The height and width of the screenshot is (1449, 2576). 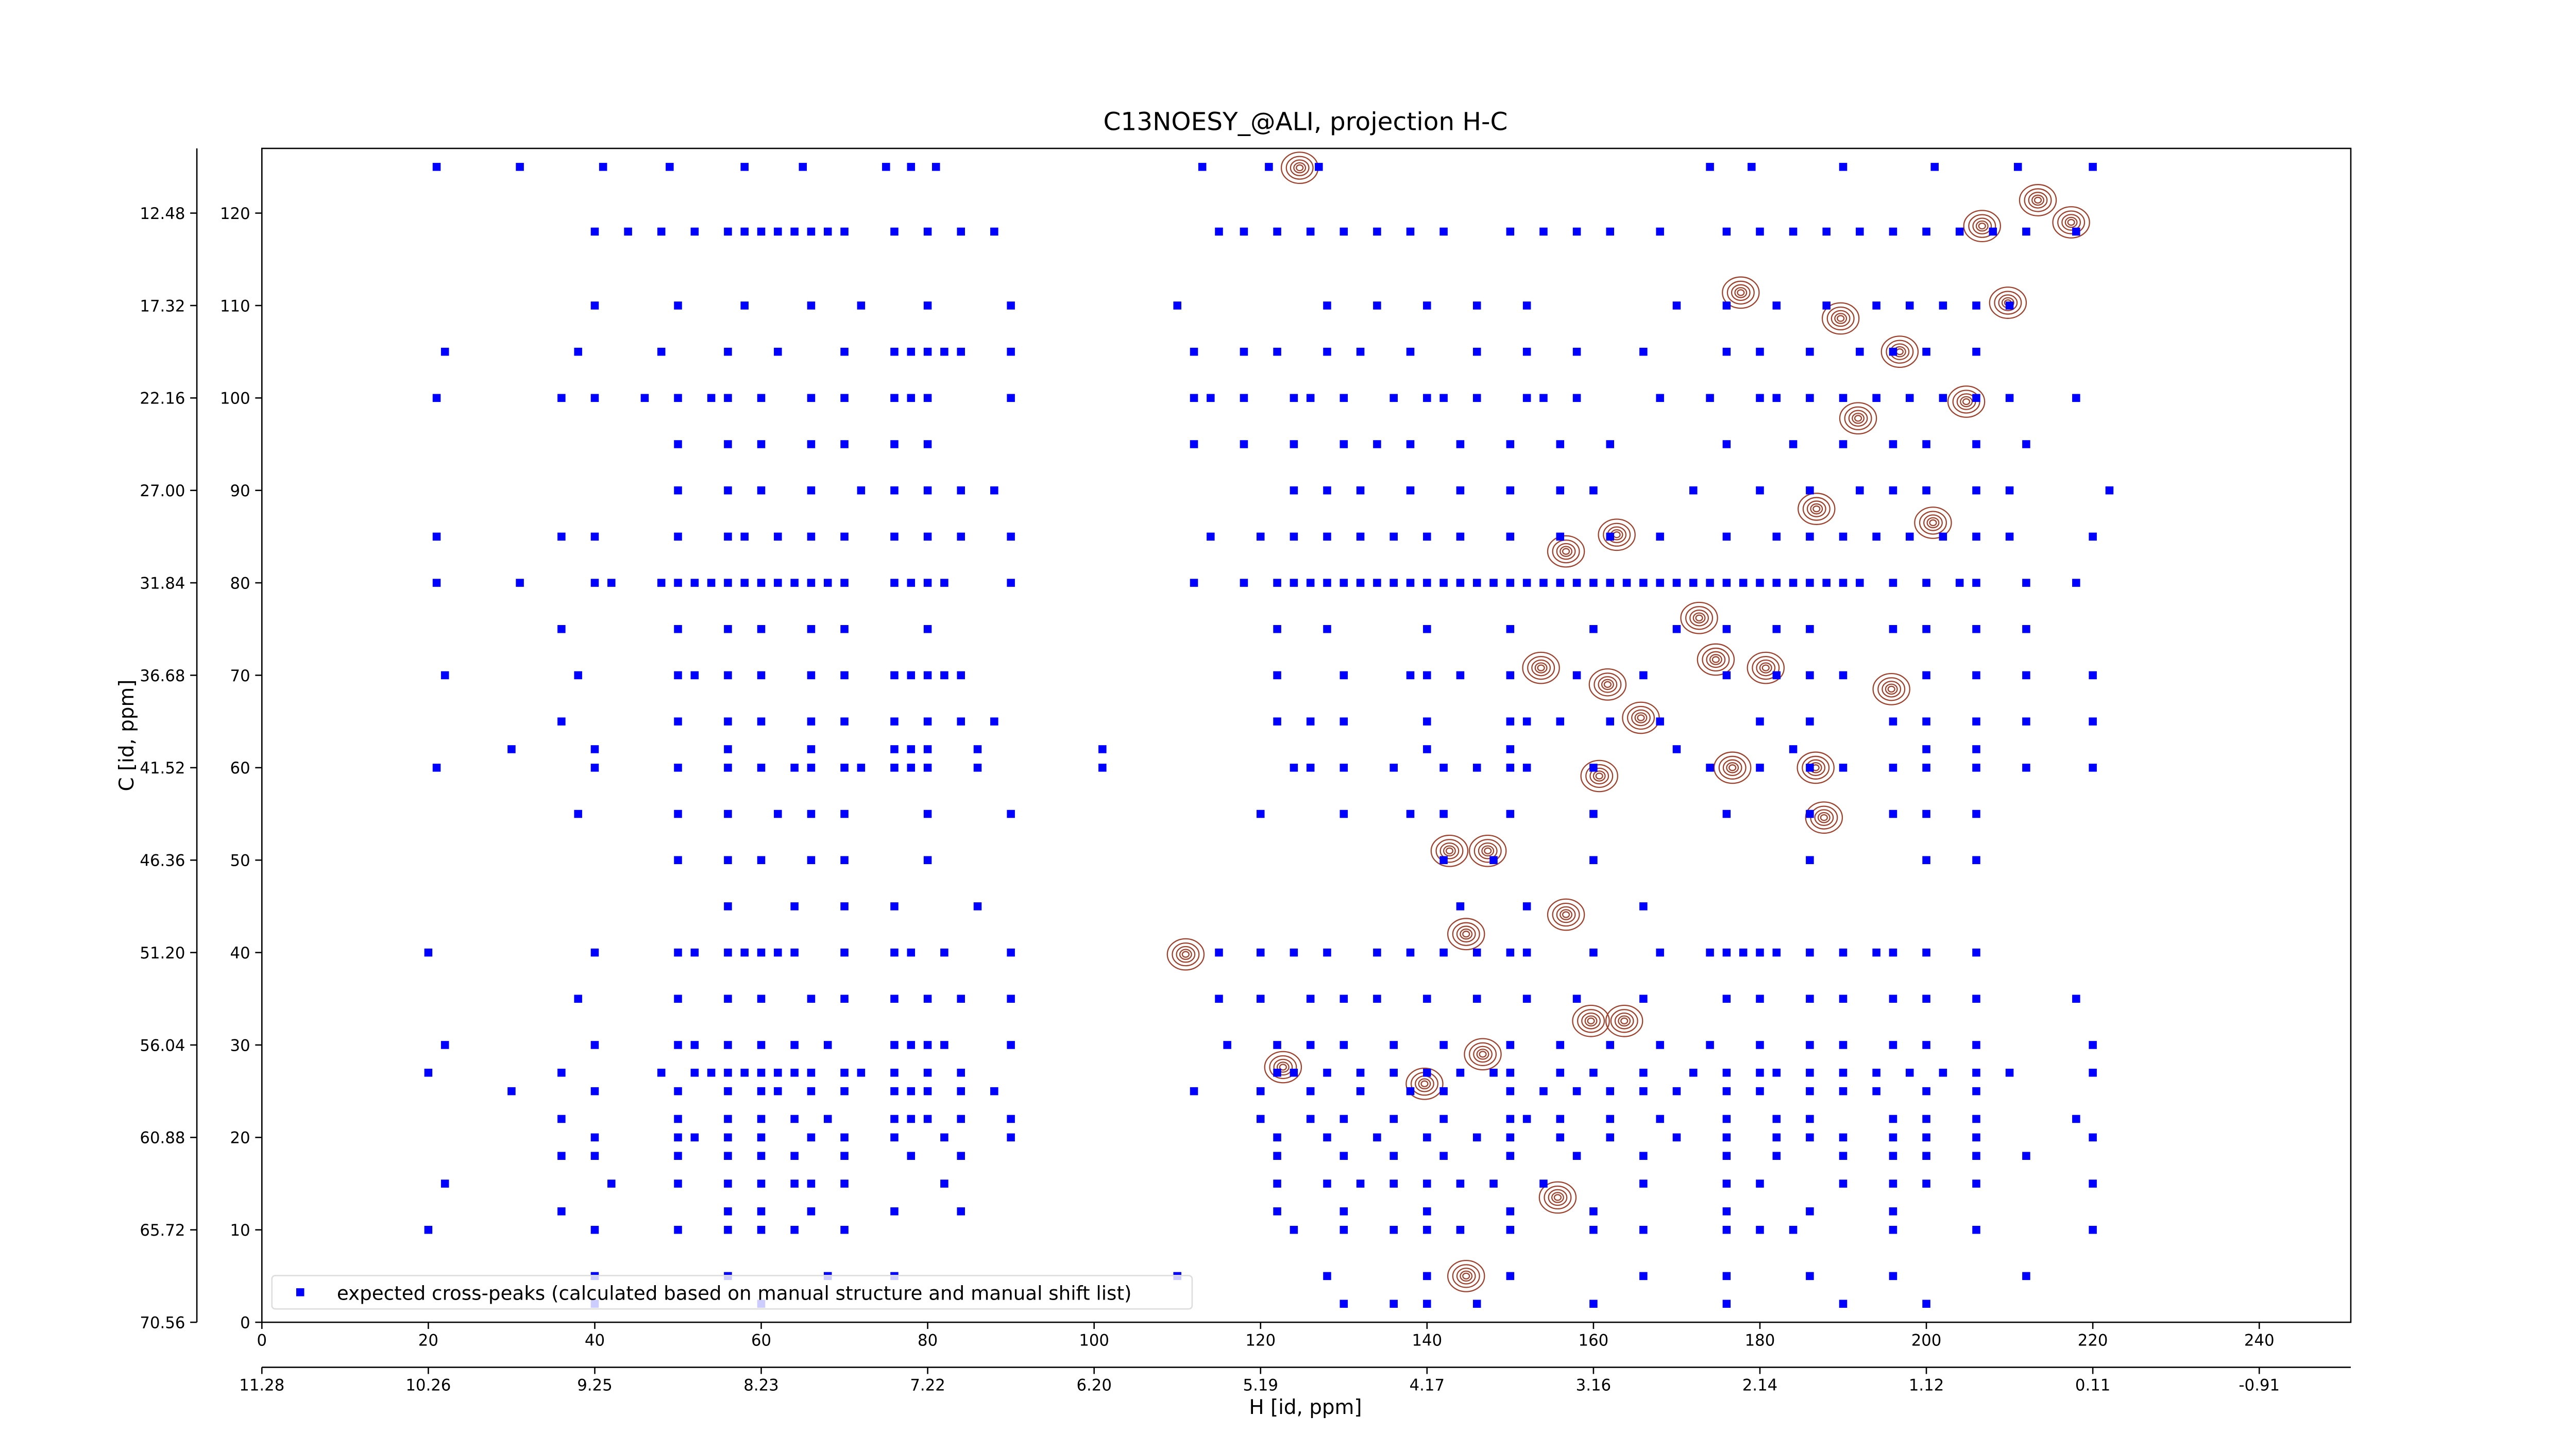 What do you see at coordinates (162, 861) in the screenshot?
I see `c-ppm-tick-label: 46.36` at bounding box center [162, 861].